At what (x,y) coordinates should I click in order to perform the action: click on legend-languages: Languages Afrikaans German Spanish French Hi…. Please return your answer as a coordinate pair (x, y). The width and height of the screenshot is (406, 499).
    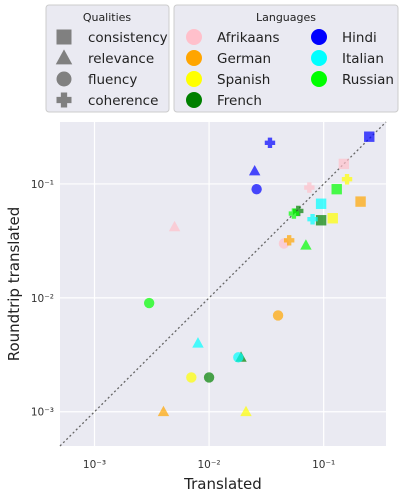
    Looking at the image, I should click on (286, 58).